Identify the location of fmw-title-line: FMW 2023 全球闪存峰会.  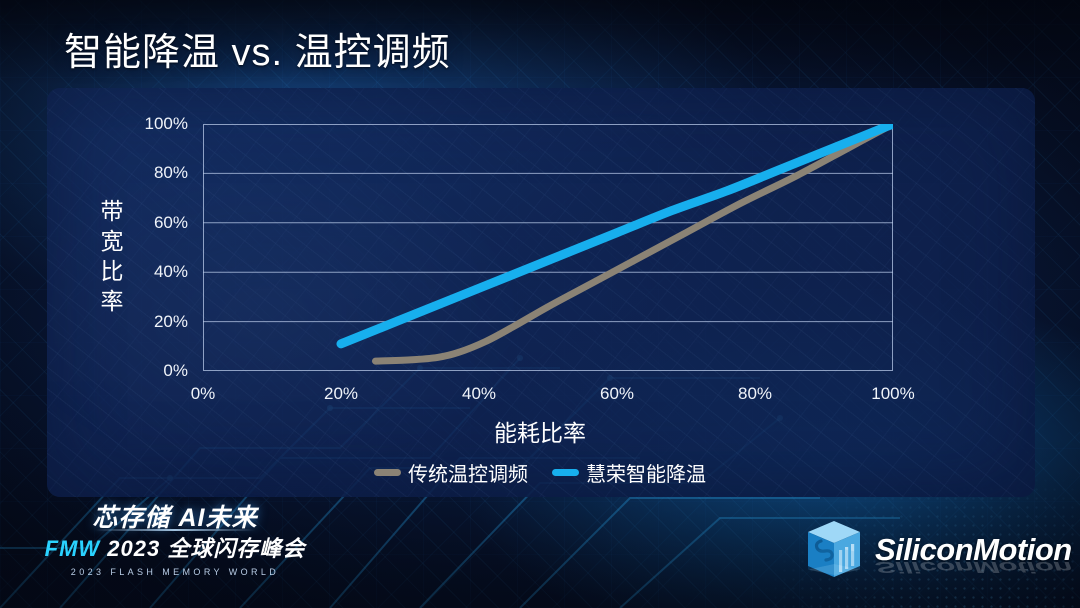
(175, 549).